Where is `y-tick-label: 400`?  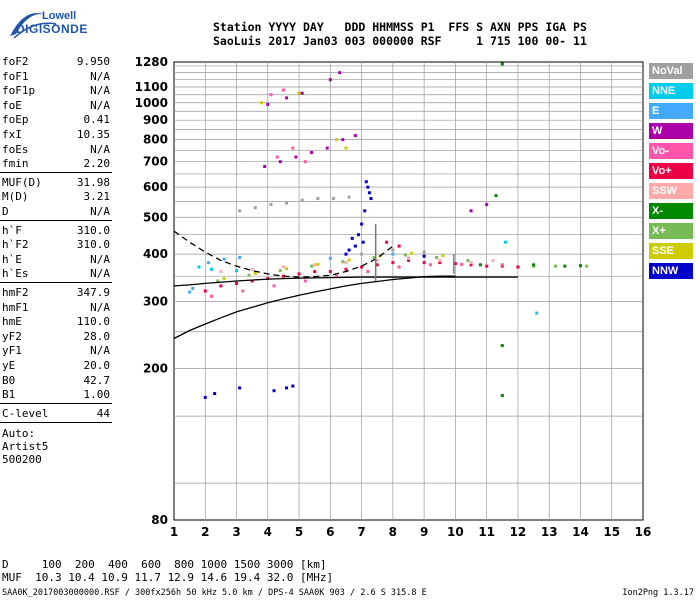
y-tick-label: 400 is located at coordinates (155, 254).